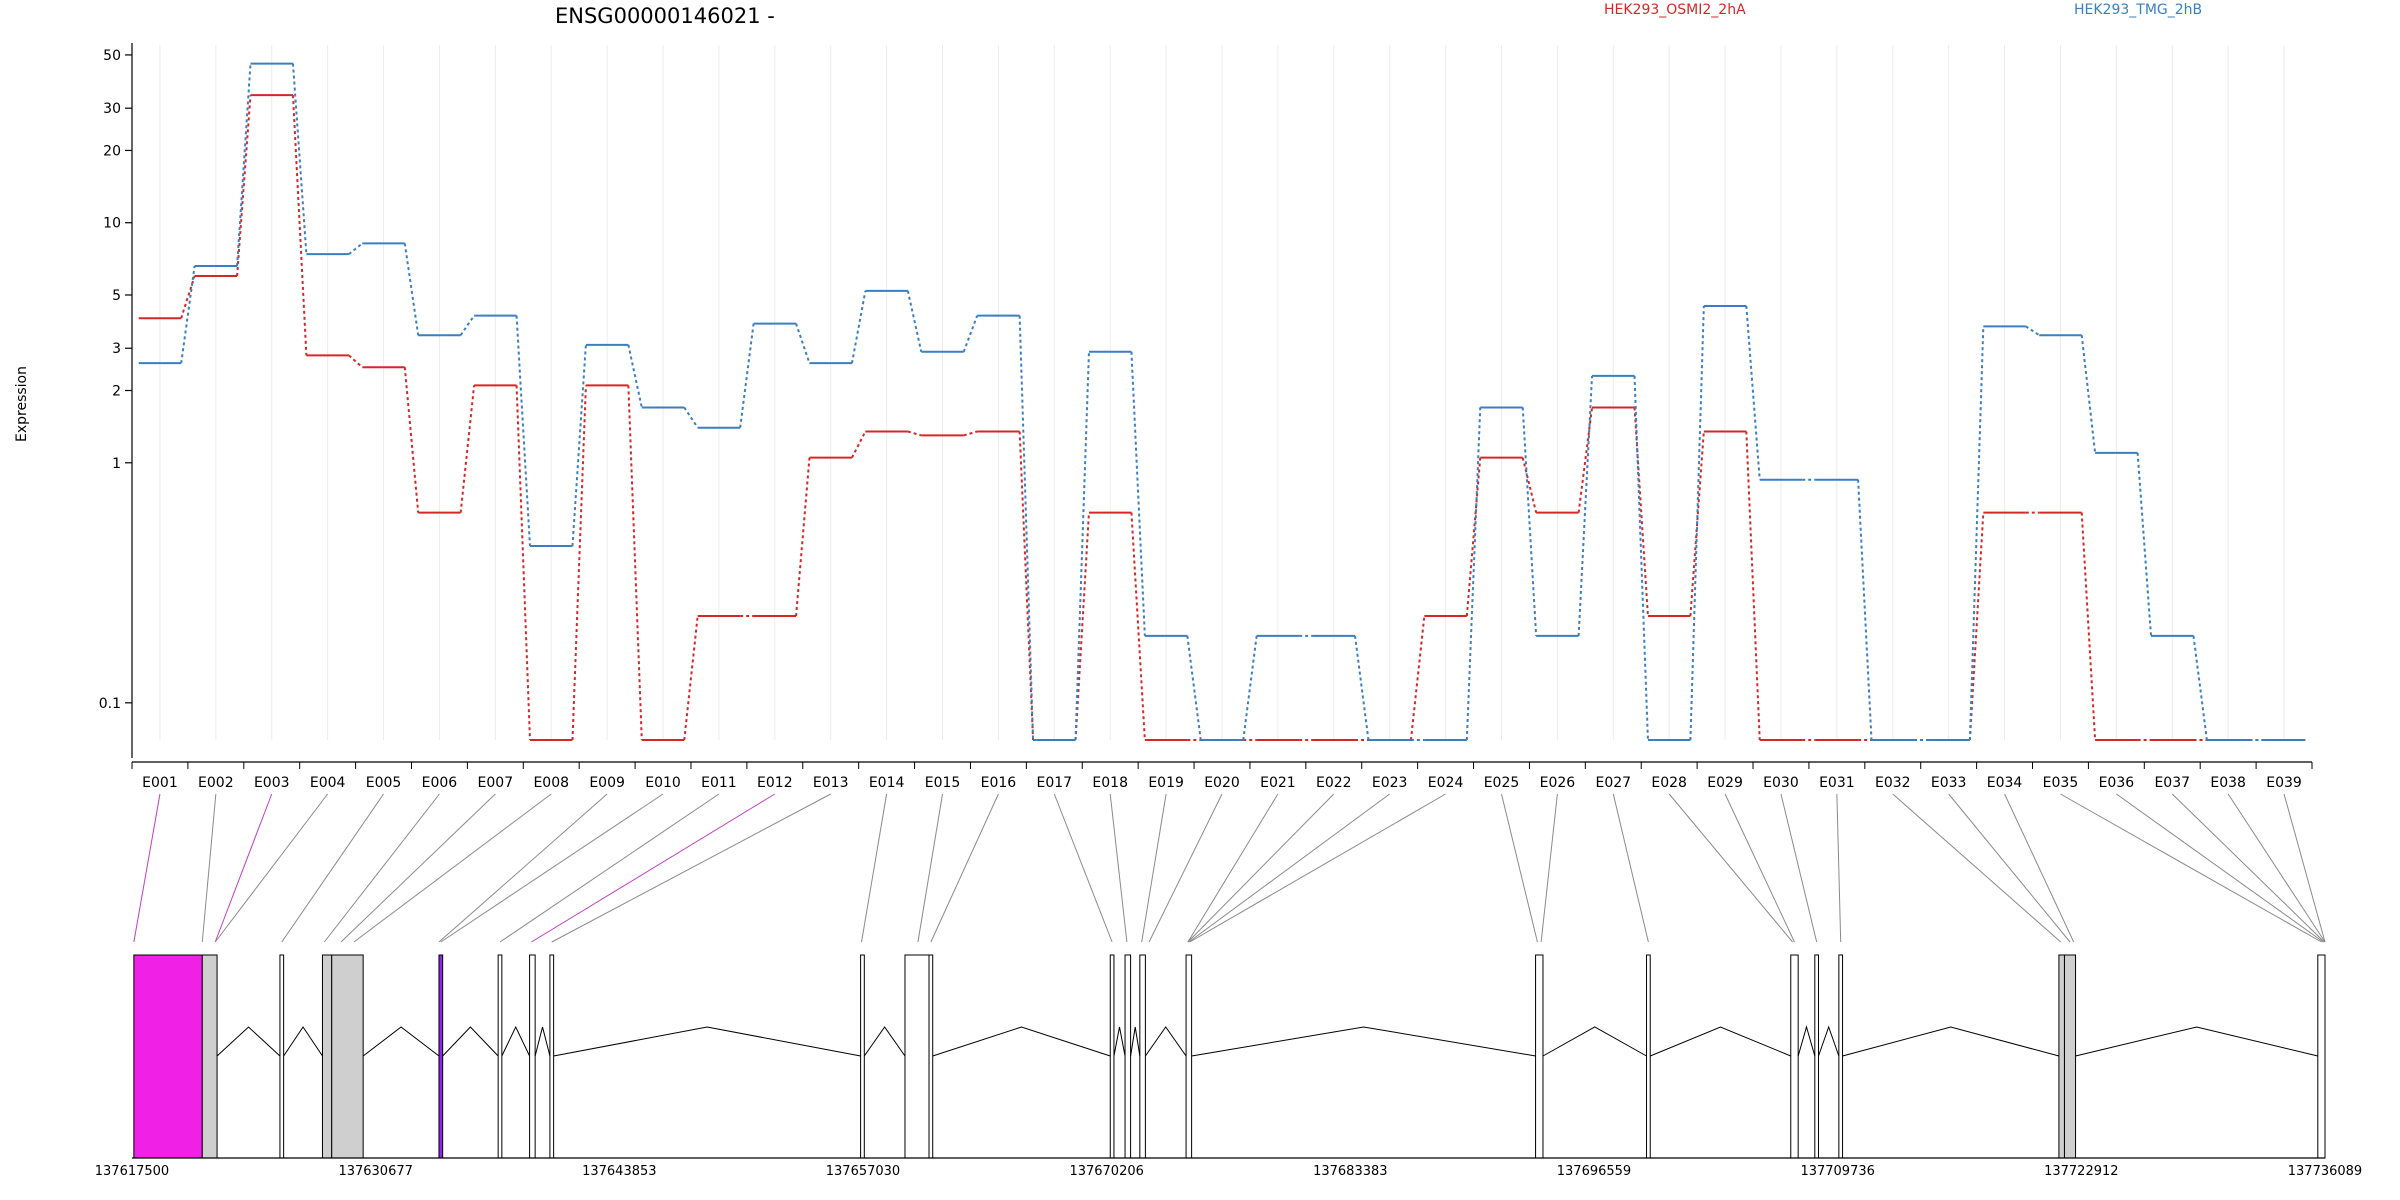 This screenshot has width=2400, height=1200. Describe the element at coordinates (874, 868) in the screenshot. I see `connector-E014` at that location.